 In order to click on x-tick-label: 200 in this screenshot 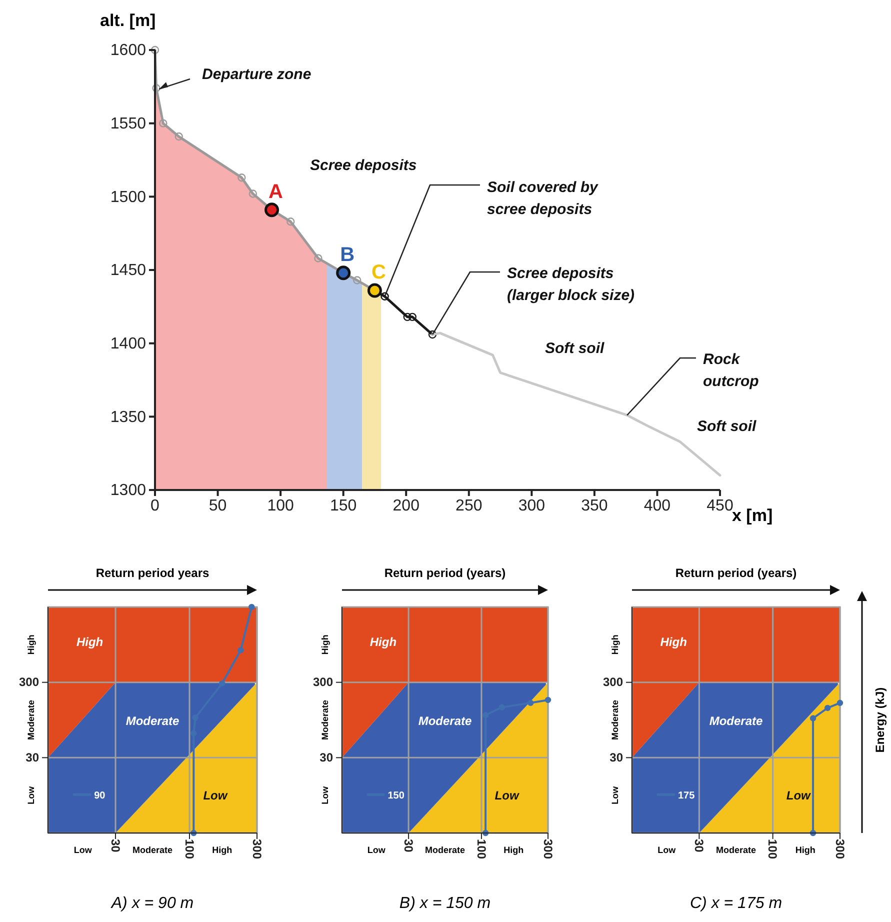, I will do `click(406, 505)`.